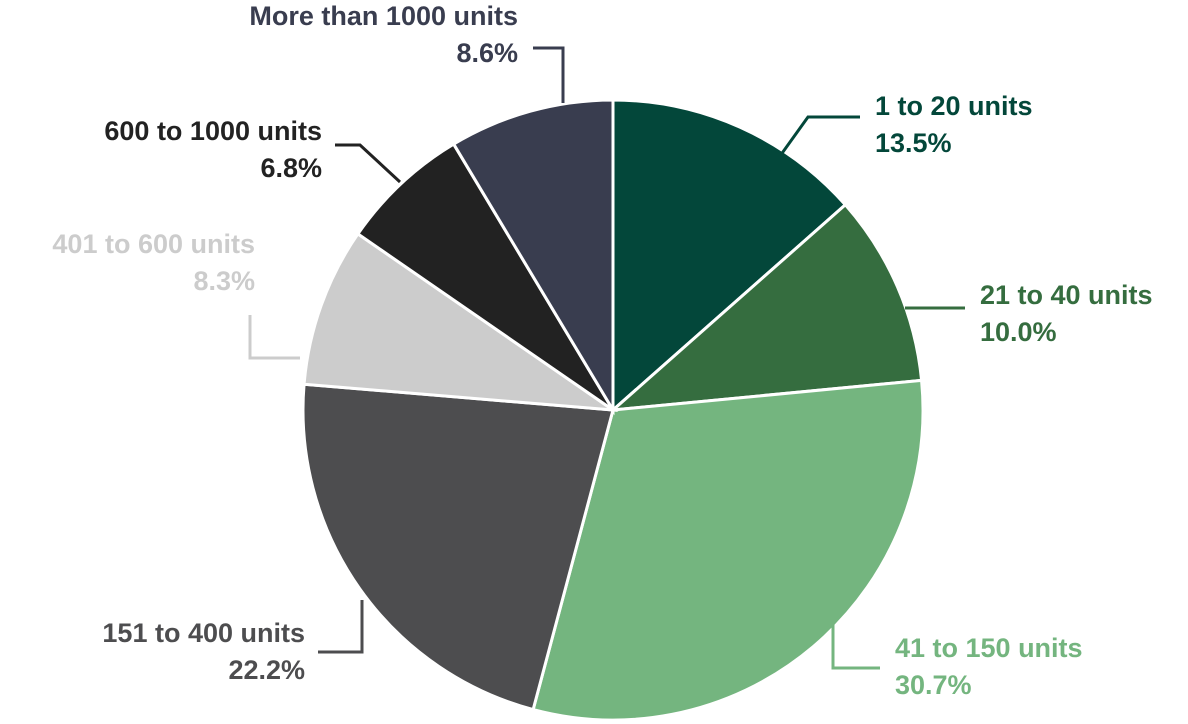  I want to click on slice-label: 401 to 600 units, so click(153, 244).